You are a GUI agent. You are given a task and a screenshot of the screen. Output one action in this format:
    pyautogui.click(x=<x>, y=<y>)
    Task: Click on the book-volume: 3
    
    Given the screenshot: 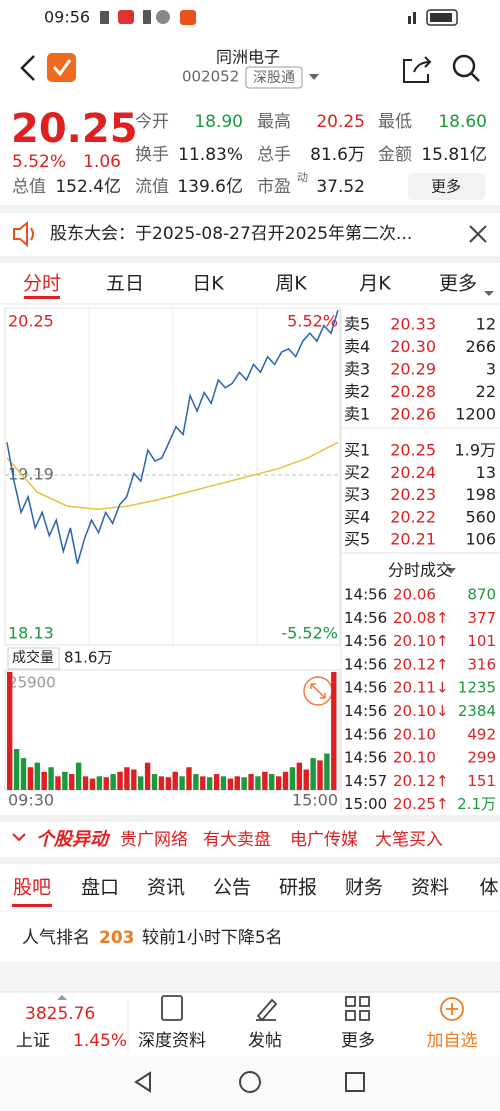 What is the action you would take?
    pyautogui.click(x=491, y=369)
    